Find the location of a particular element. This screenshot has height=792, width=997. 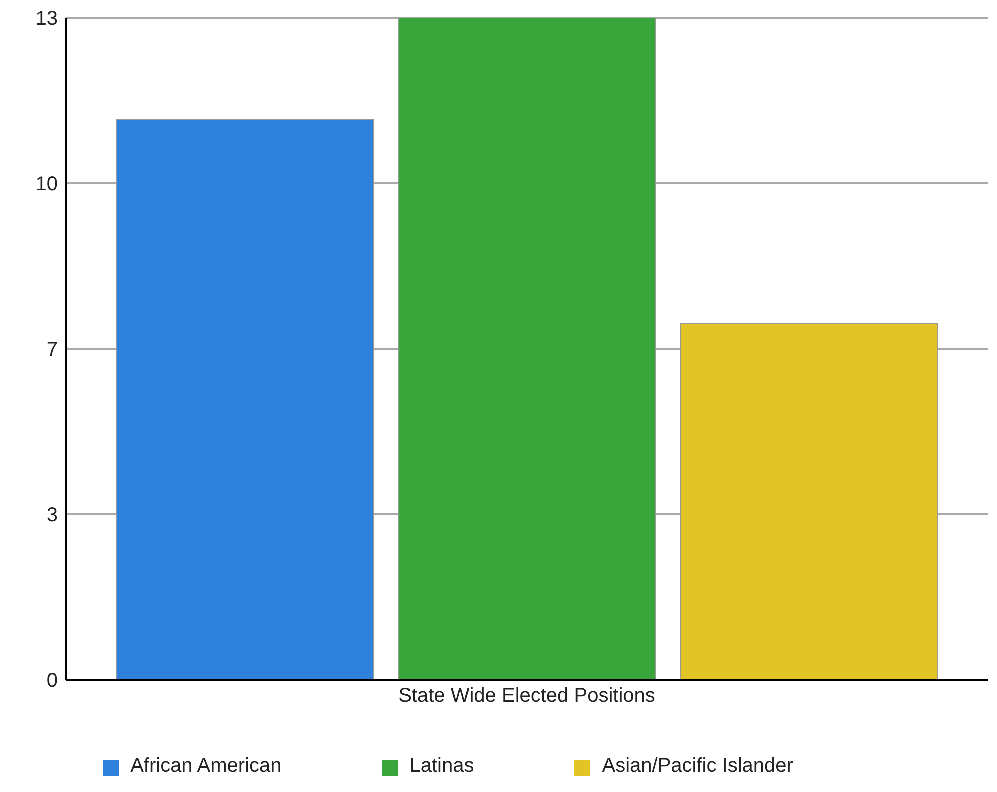

y-tick-label: 7 is located at coordinates (52, 350).